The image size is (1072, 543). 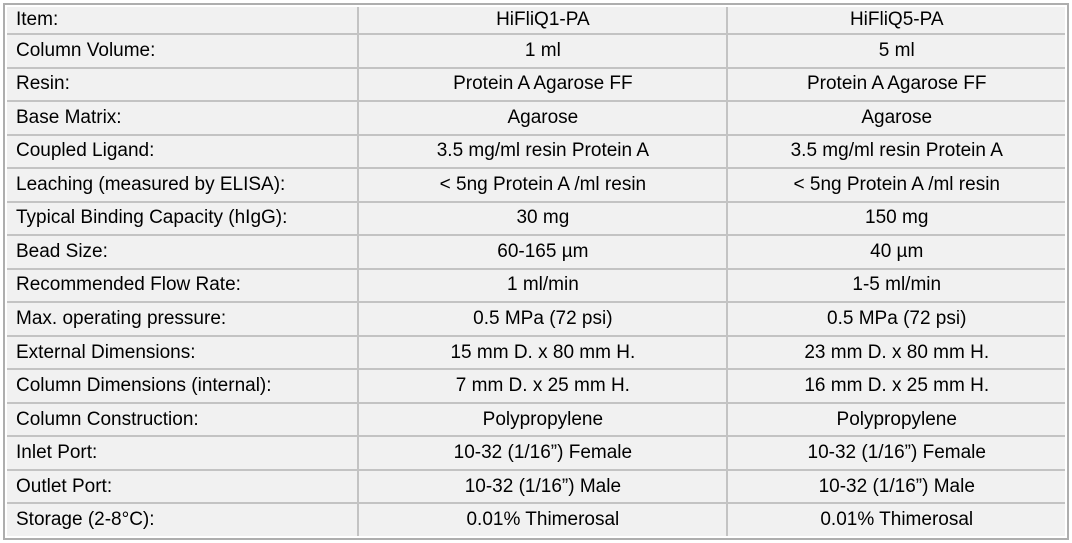 I want to click on row-label: Base Matrix:, so click(x=183, y=118).